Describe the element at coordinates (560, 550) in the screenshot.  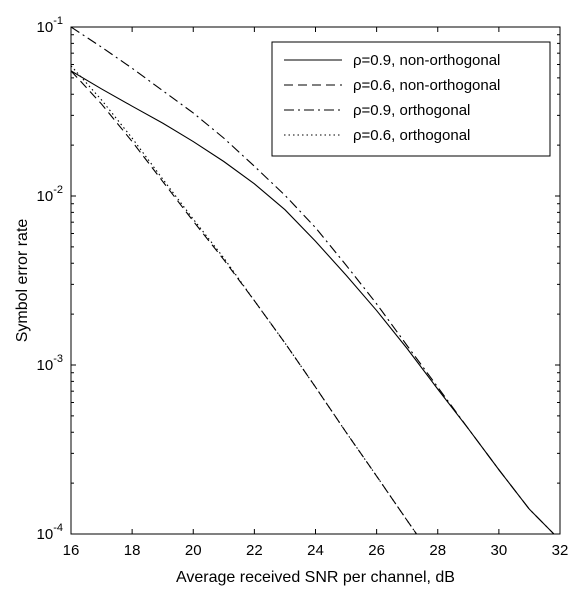
I see `x-tick-label: 32` at that location.